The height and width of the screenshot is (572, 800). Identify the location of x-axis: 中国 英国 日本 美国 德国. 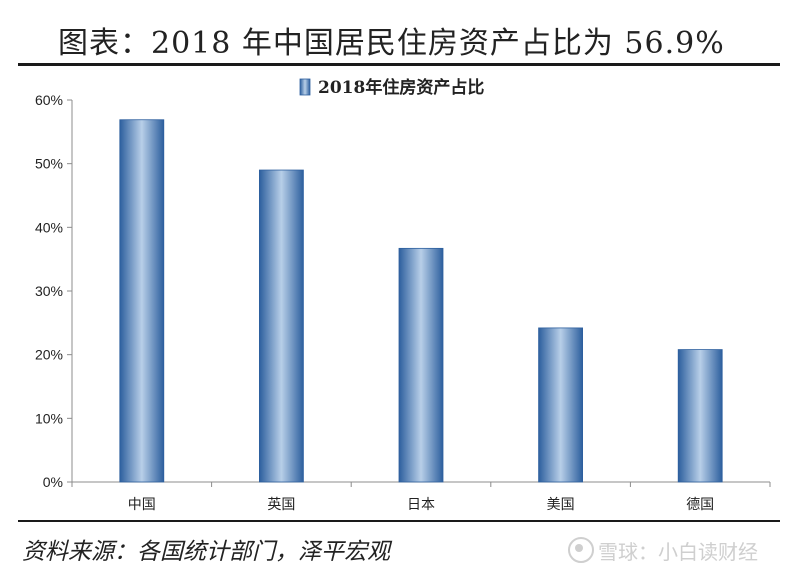
(421, 497).